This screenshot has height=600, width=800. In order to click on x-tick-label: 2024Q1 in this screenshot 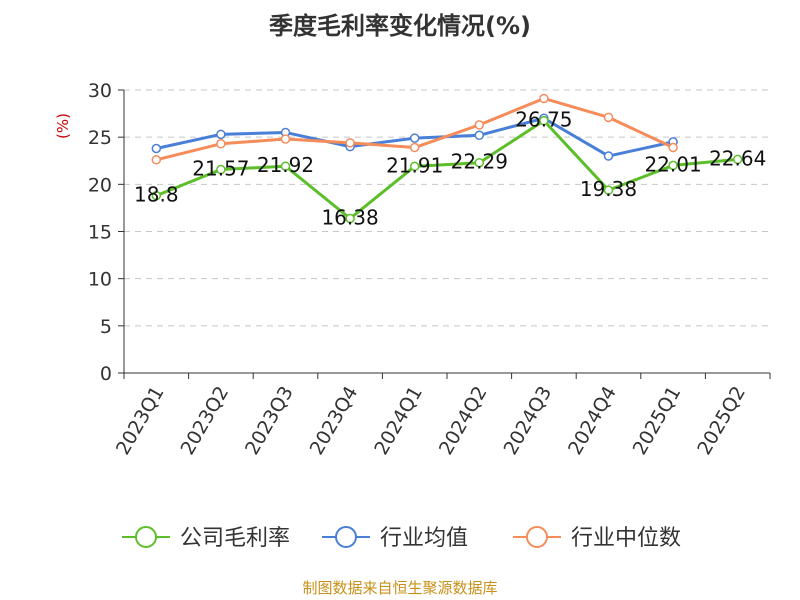, I will do `click(398, 421)`.